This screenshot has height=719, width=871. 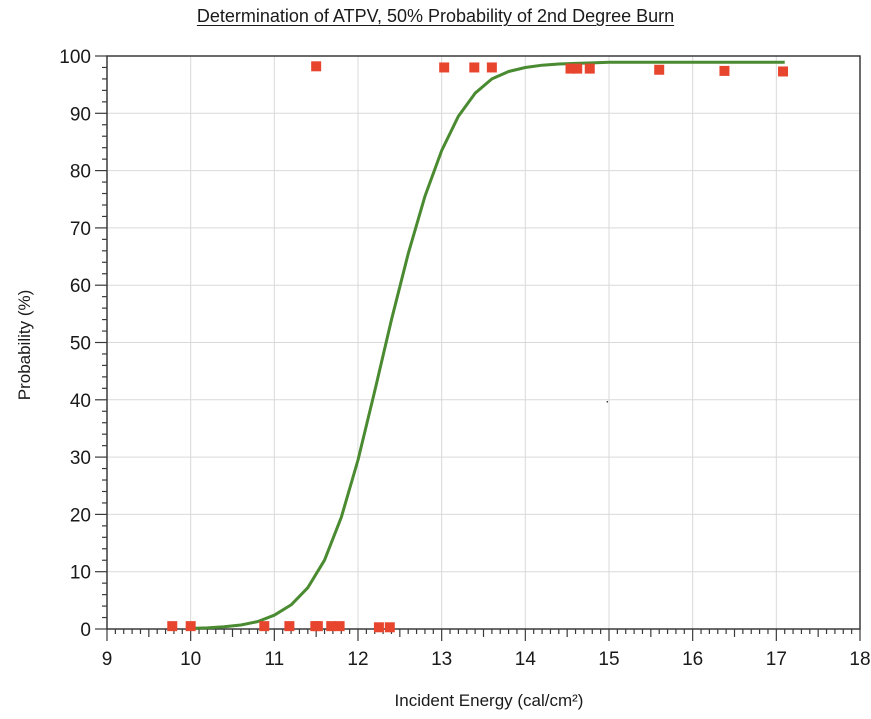 I want to click on x-tick-label: 12, so click(x=357, y=659).